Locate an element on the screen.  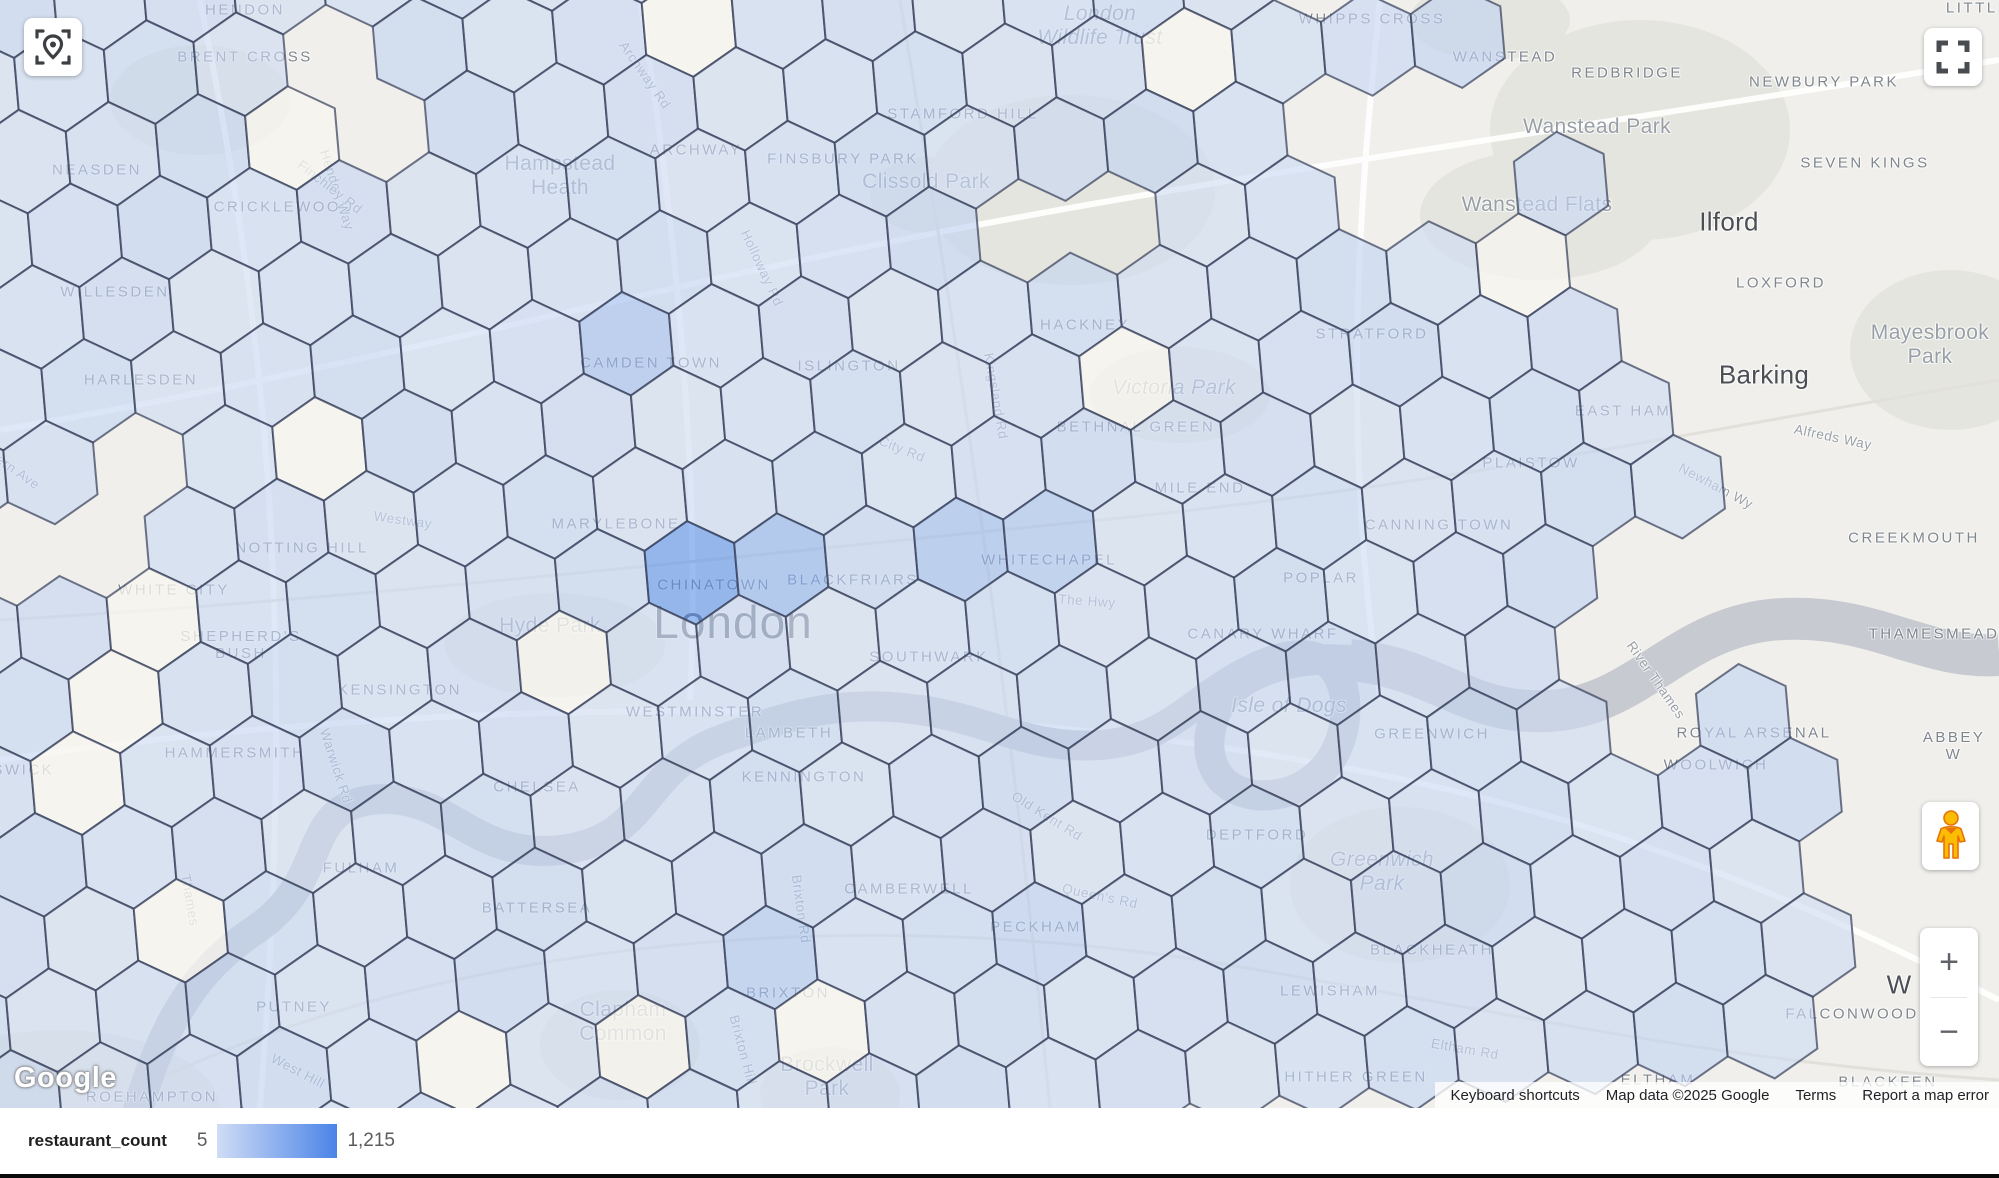
legend-max-value: 1,215 is located at coordinates (371, 1140).